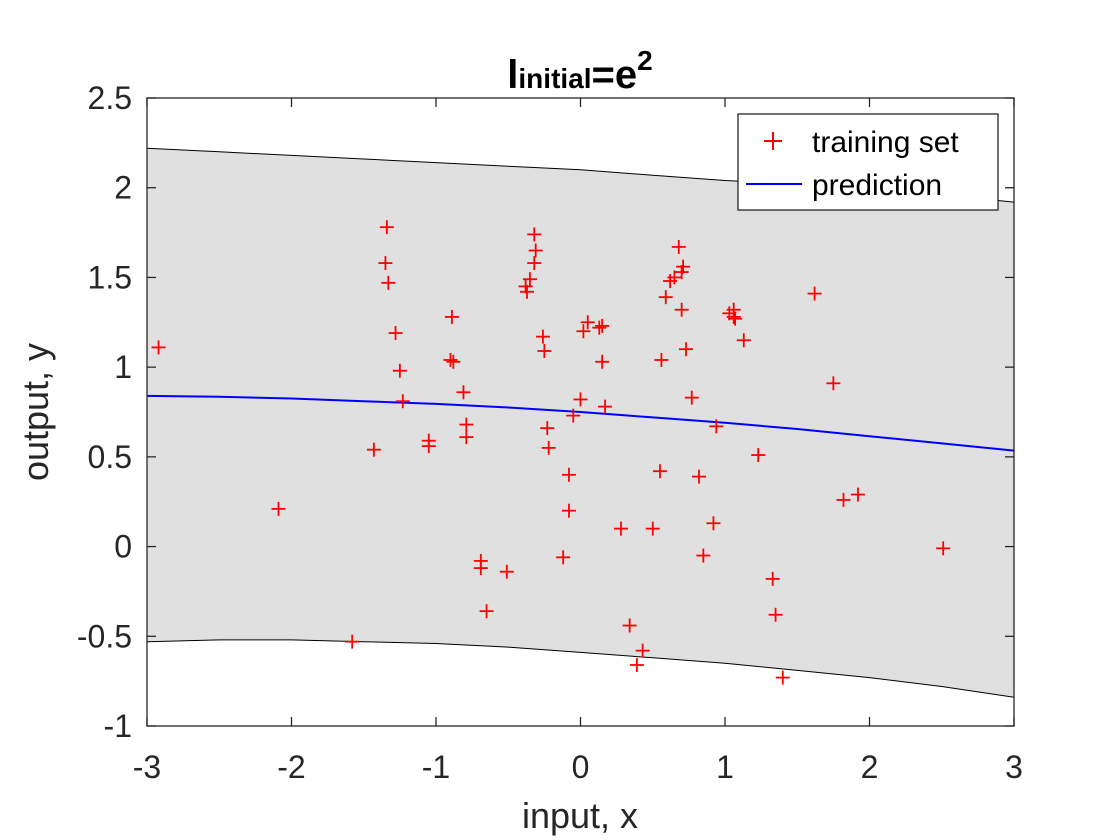 The width and height of the screenshot is (1120, 840). Describe the element at coordinates (35, 412) in the screenshot. I see `y-axis-label: output, y` at that location.